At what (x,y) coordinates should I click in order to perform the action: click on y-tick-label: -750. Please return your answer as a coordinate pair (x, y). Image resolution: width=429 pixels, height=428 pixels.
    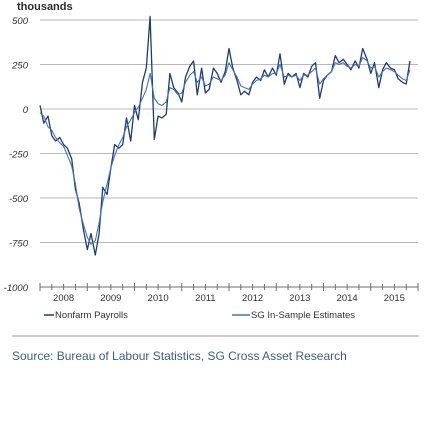
    Looking at the image, I should click on (19, 244).